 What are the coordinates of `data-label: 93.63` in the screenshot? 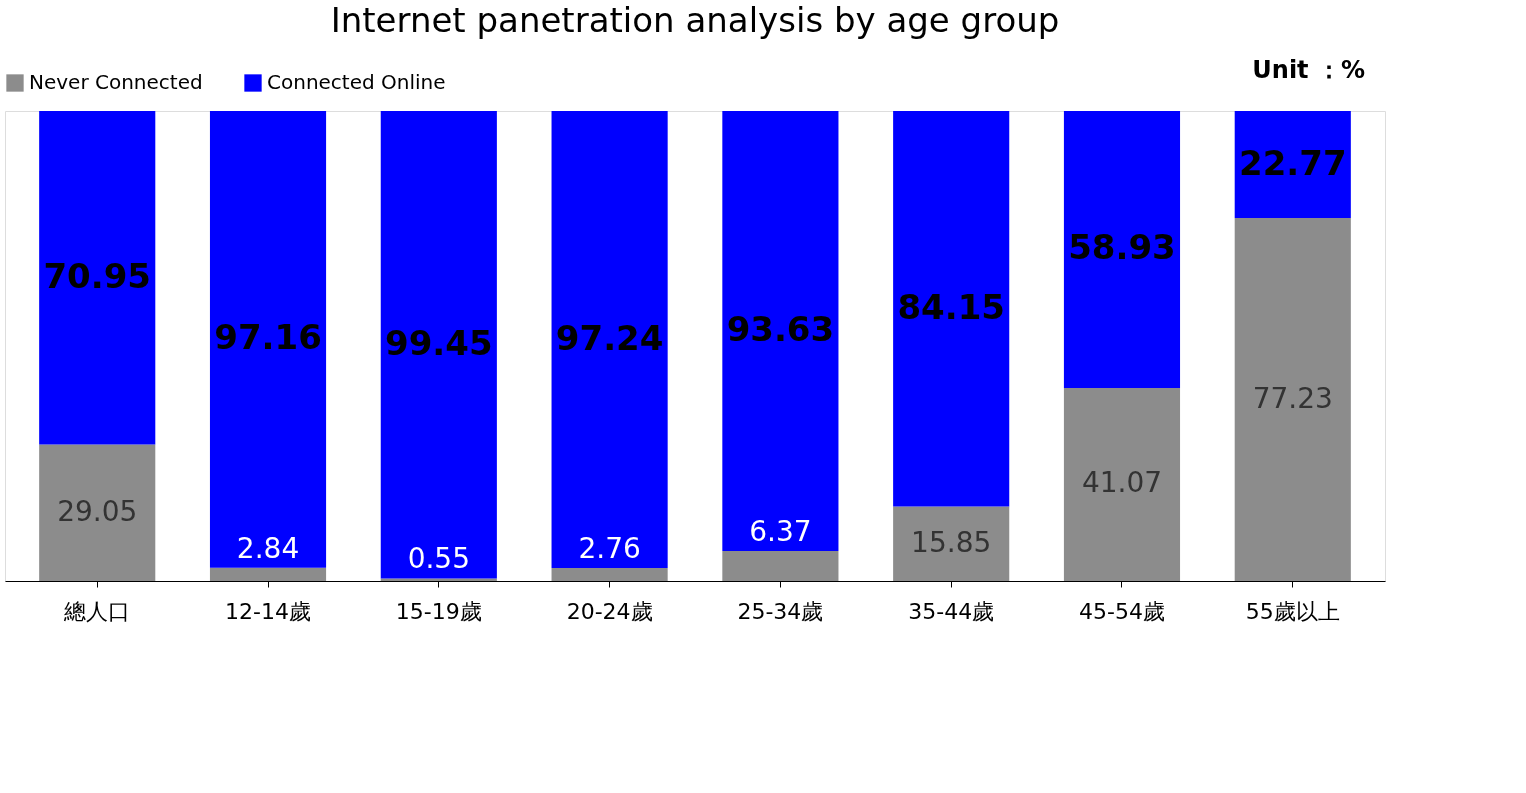 It's located at (780, 329).